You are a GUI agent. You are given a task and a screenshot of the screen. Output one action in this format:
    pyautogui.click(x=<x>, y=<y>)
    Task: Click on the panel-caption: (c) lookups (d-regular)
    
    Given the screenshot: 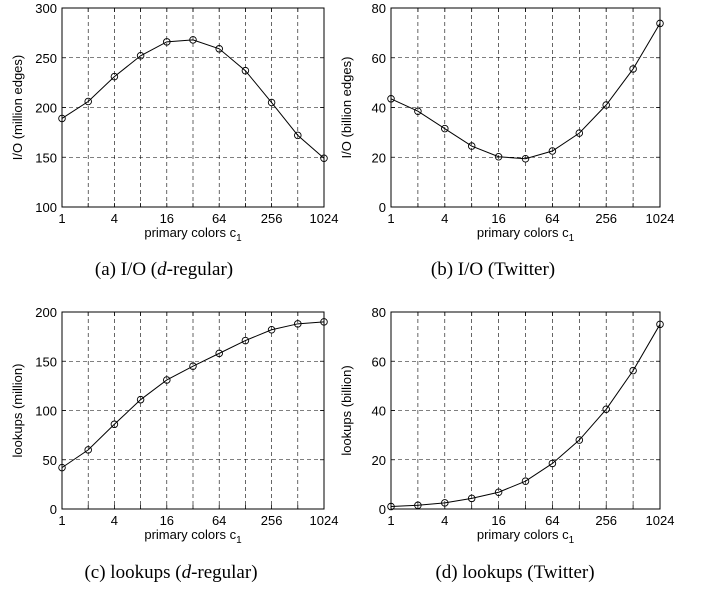 What is the action you would take?
    pyautogui.click(x=170, y=572)
    